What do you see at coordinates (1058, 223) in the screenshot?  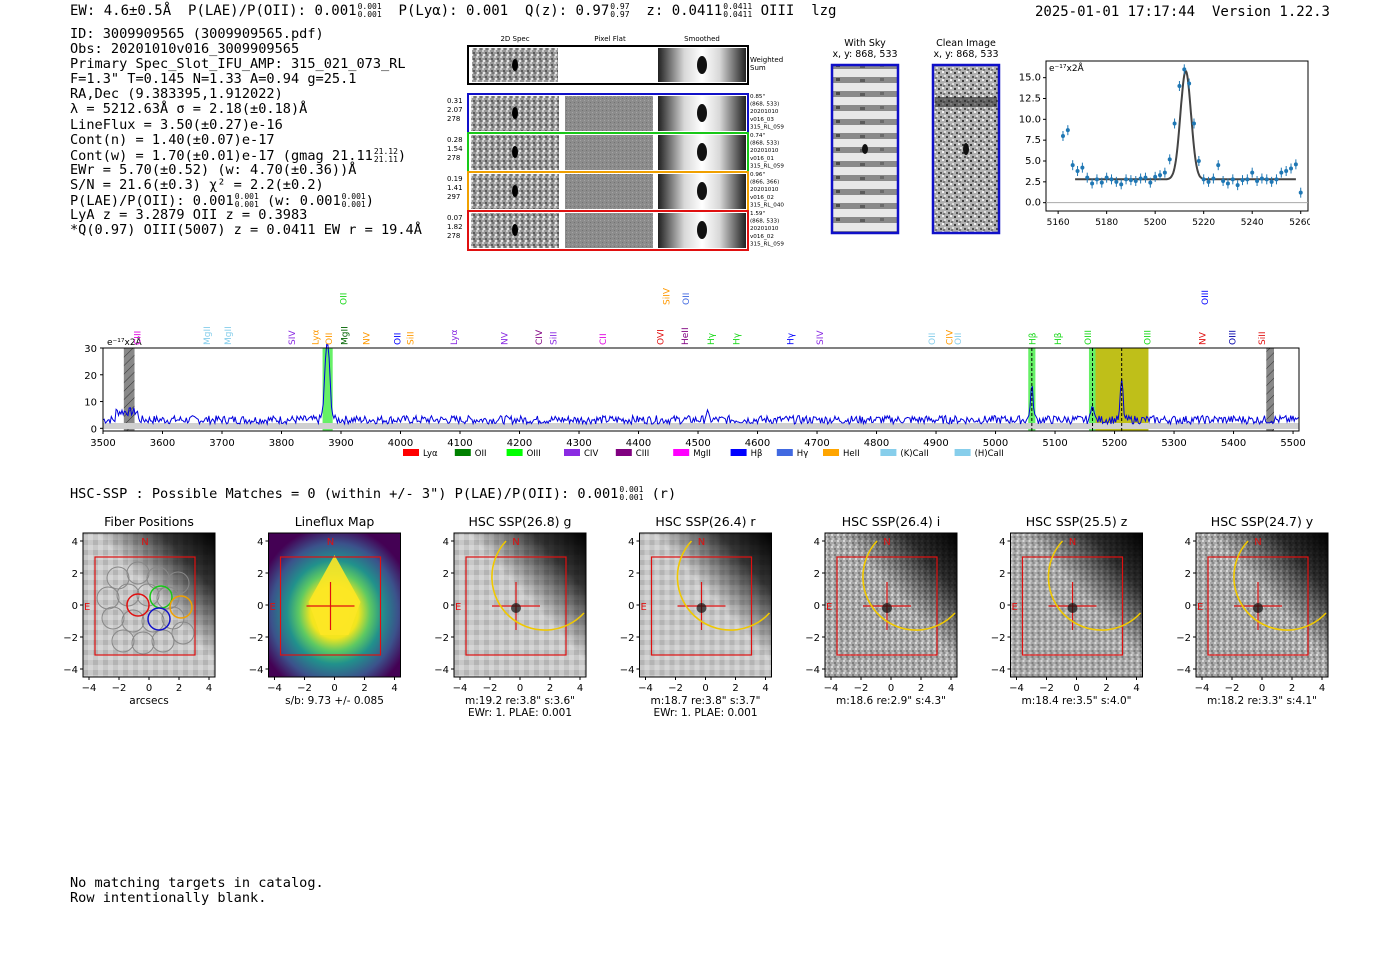 I see `fit-xtick-label: 5160` at bounding box center [1058, 223].